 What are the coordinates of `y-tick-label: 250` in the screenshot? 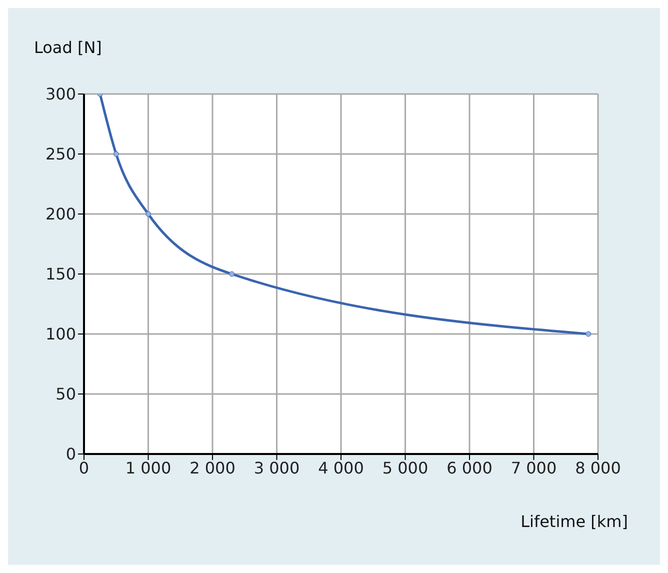 It's located at (60, 154).